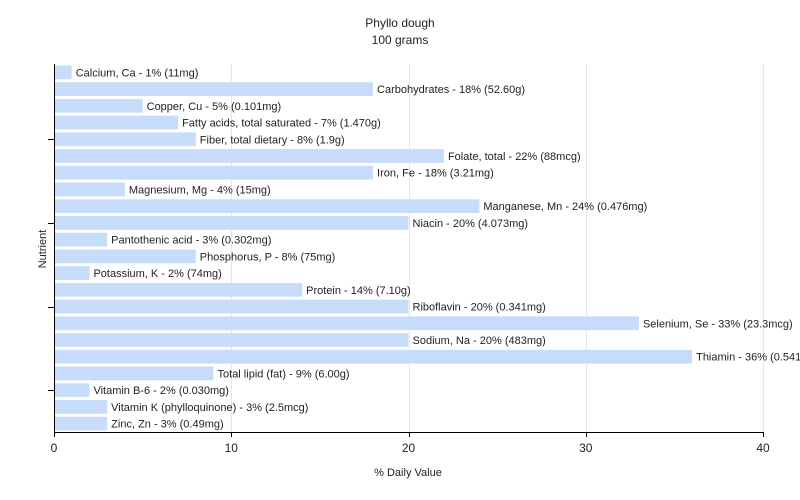 This screenshot has height=500, width=800. What do you see at coordinates (284, 374) in the screenshot?
I see `bar-label: Total lipid (fat) - 9% (6.00g)` at bounding box center [284, 374].